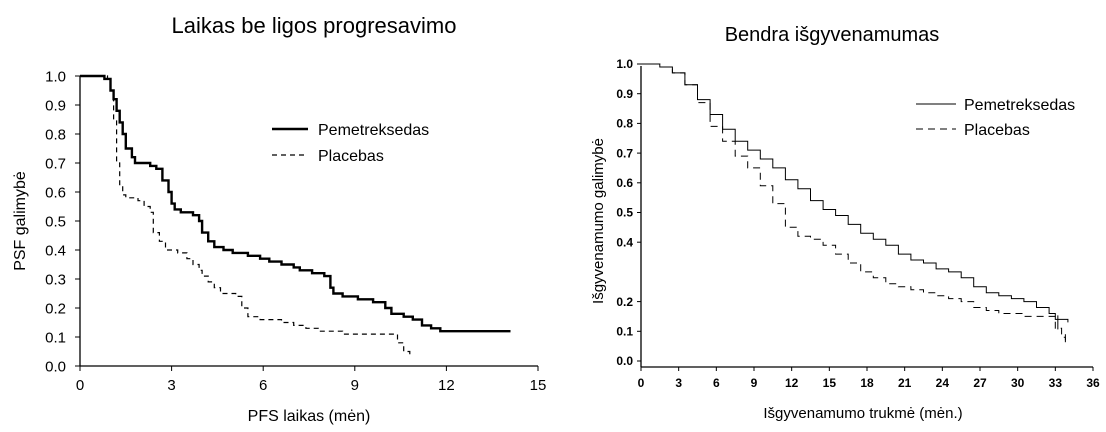 The image size is (1106, 432). Describe the element at coordinates (314, 25) in the screenshot. I see `chart-title: Laikas be ligos progresavimo` at that location.